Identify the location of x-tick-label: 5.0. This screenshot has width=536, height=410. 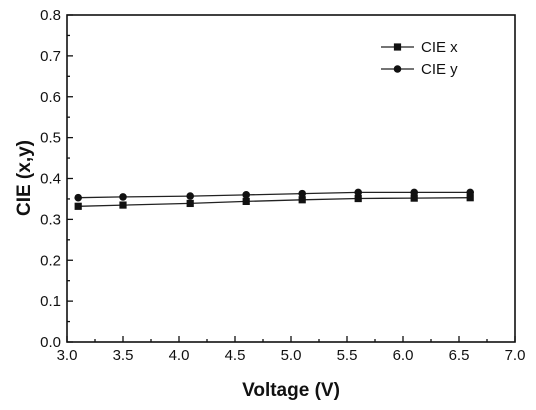
(291, 355).